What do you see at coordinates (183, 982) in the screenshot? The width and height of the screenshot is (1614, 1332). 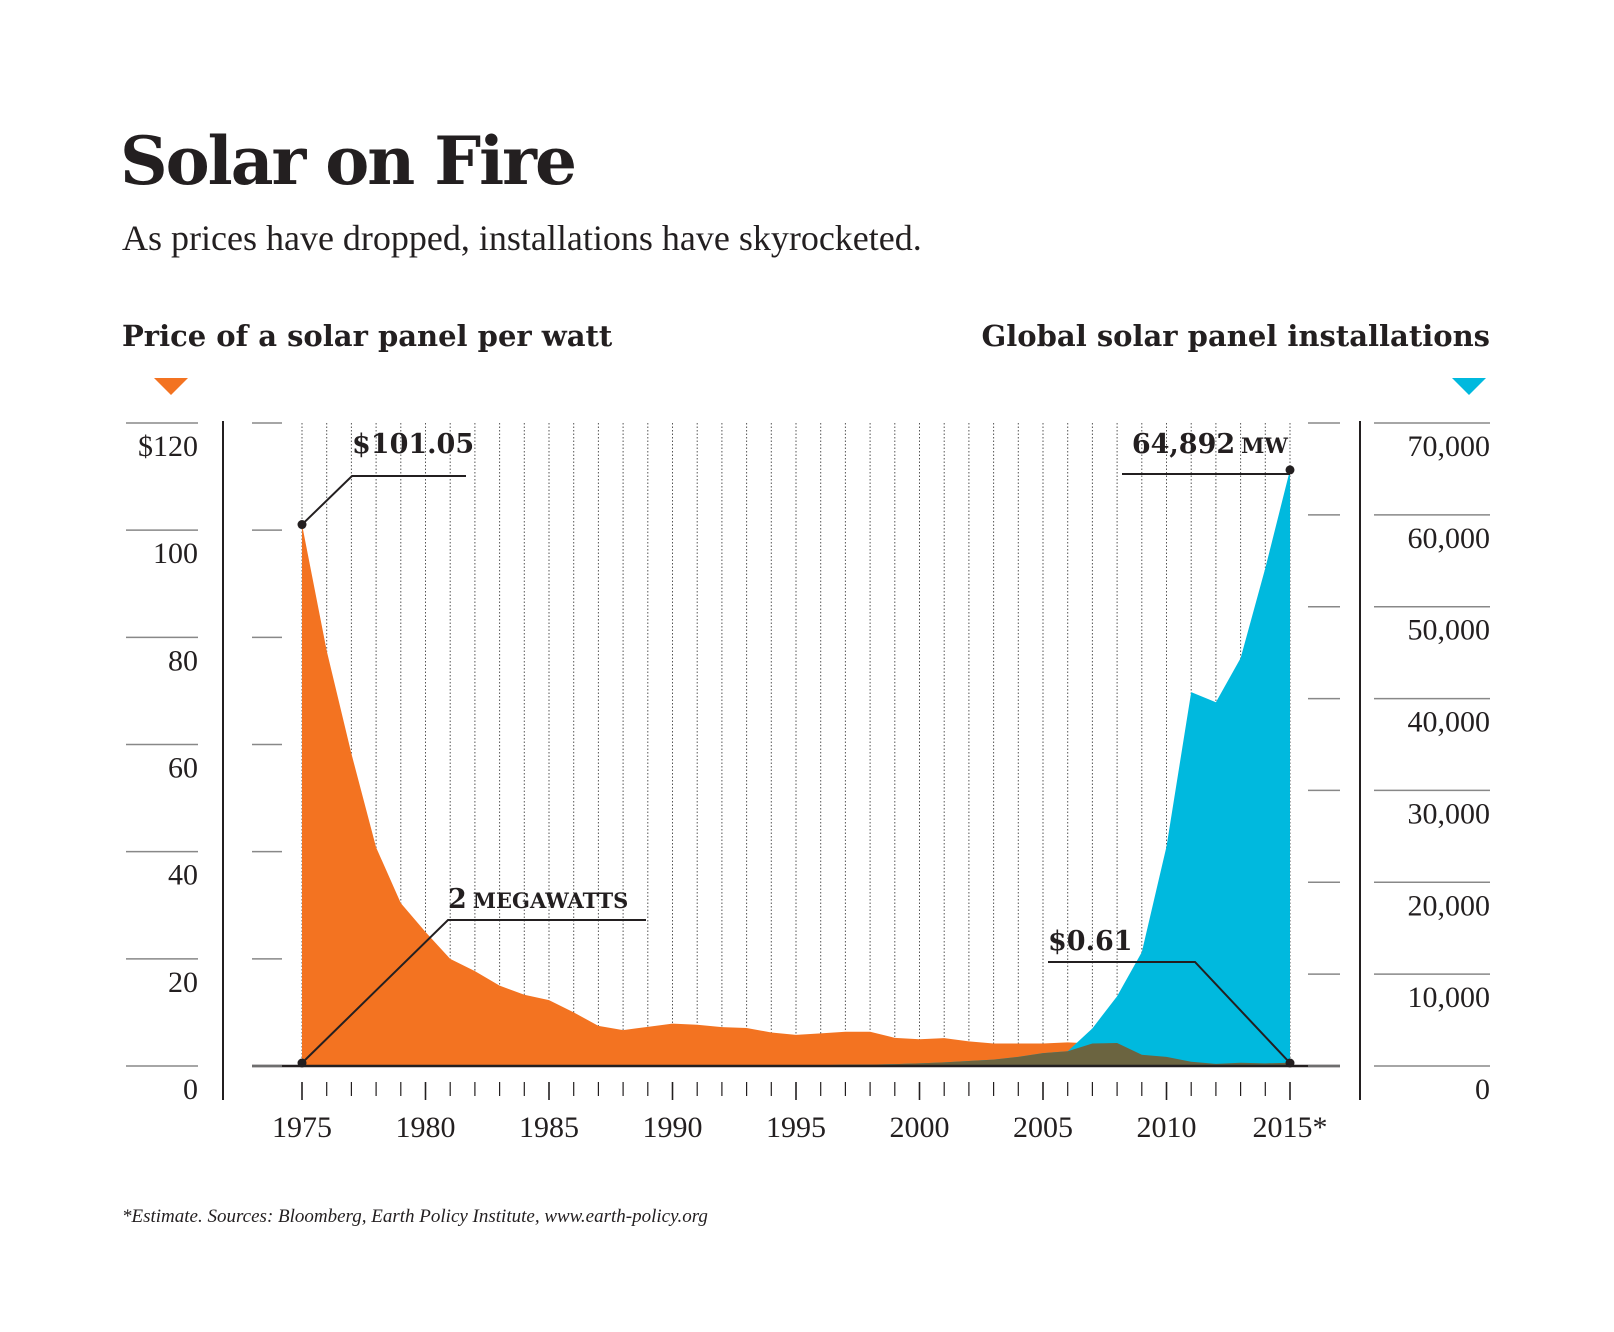 I see `left-tick-label: 20` at bounding box center [183, 982].